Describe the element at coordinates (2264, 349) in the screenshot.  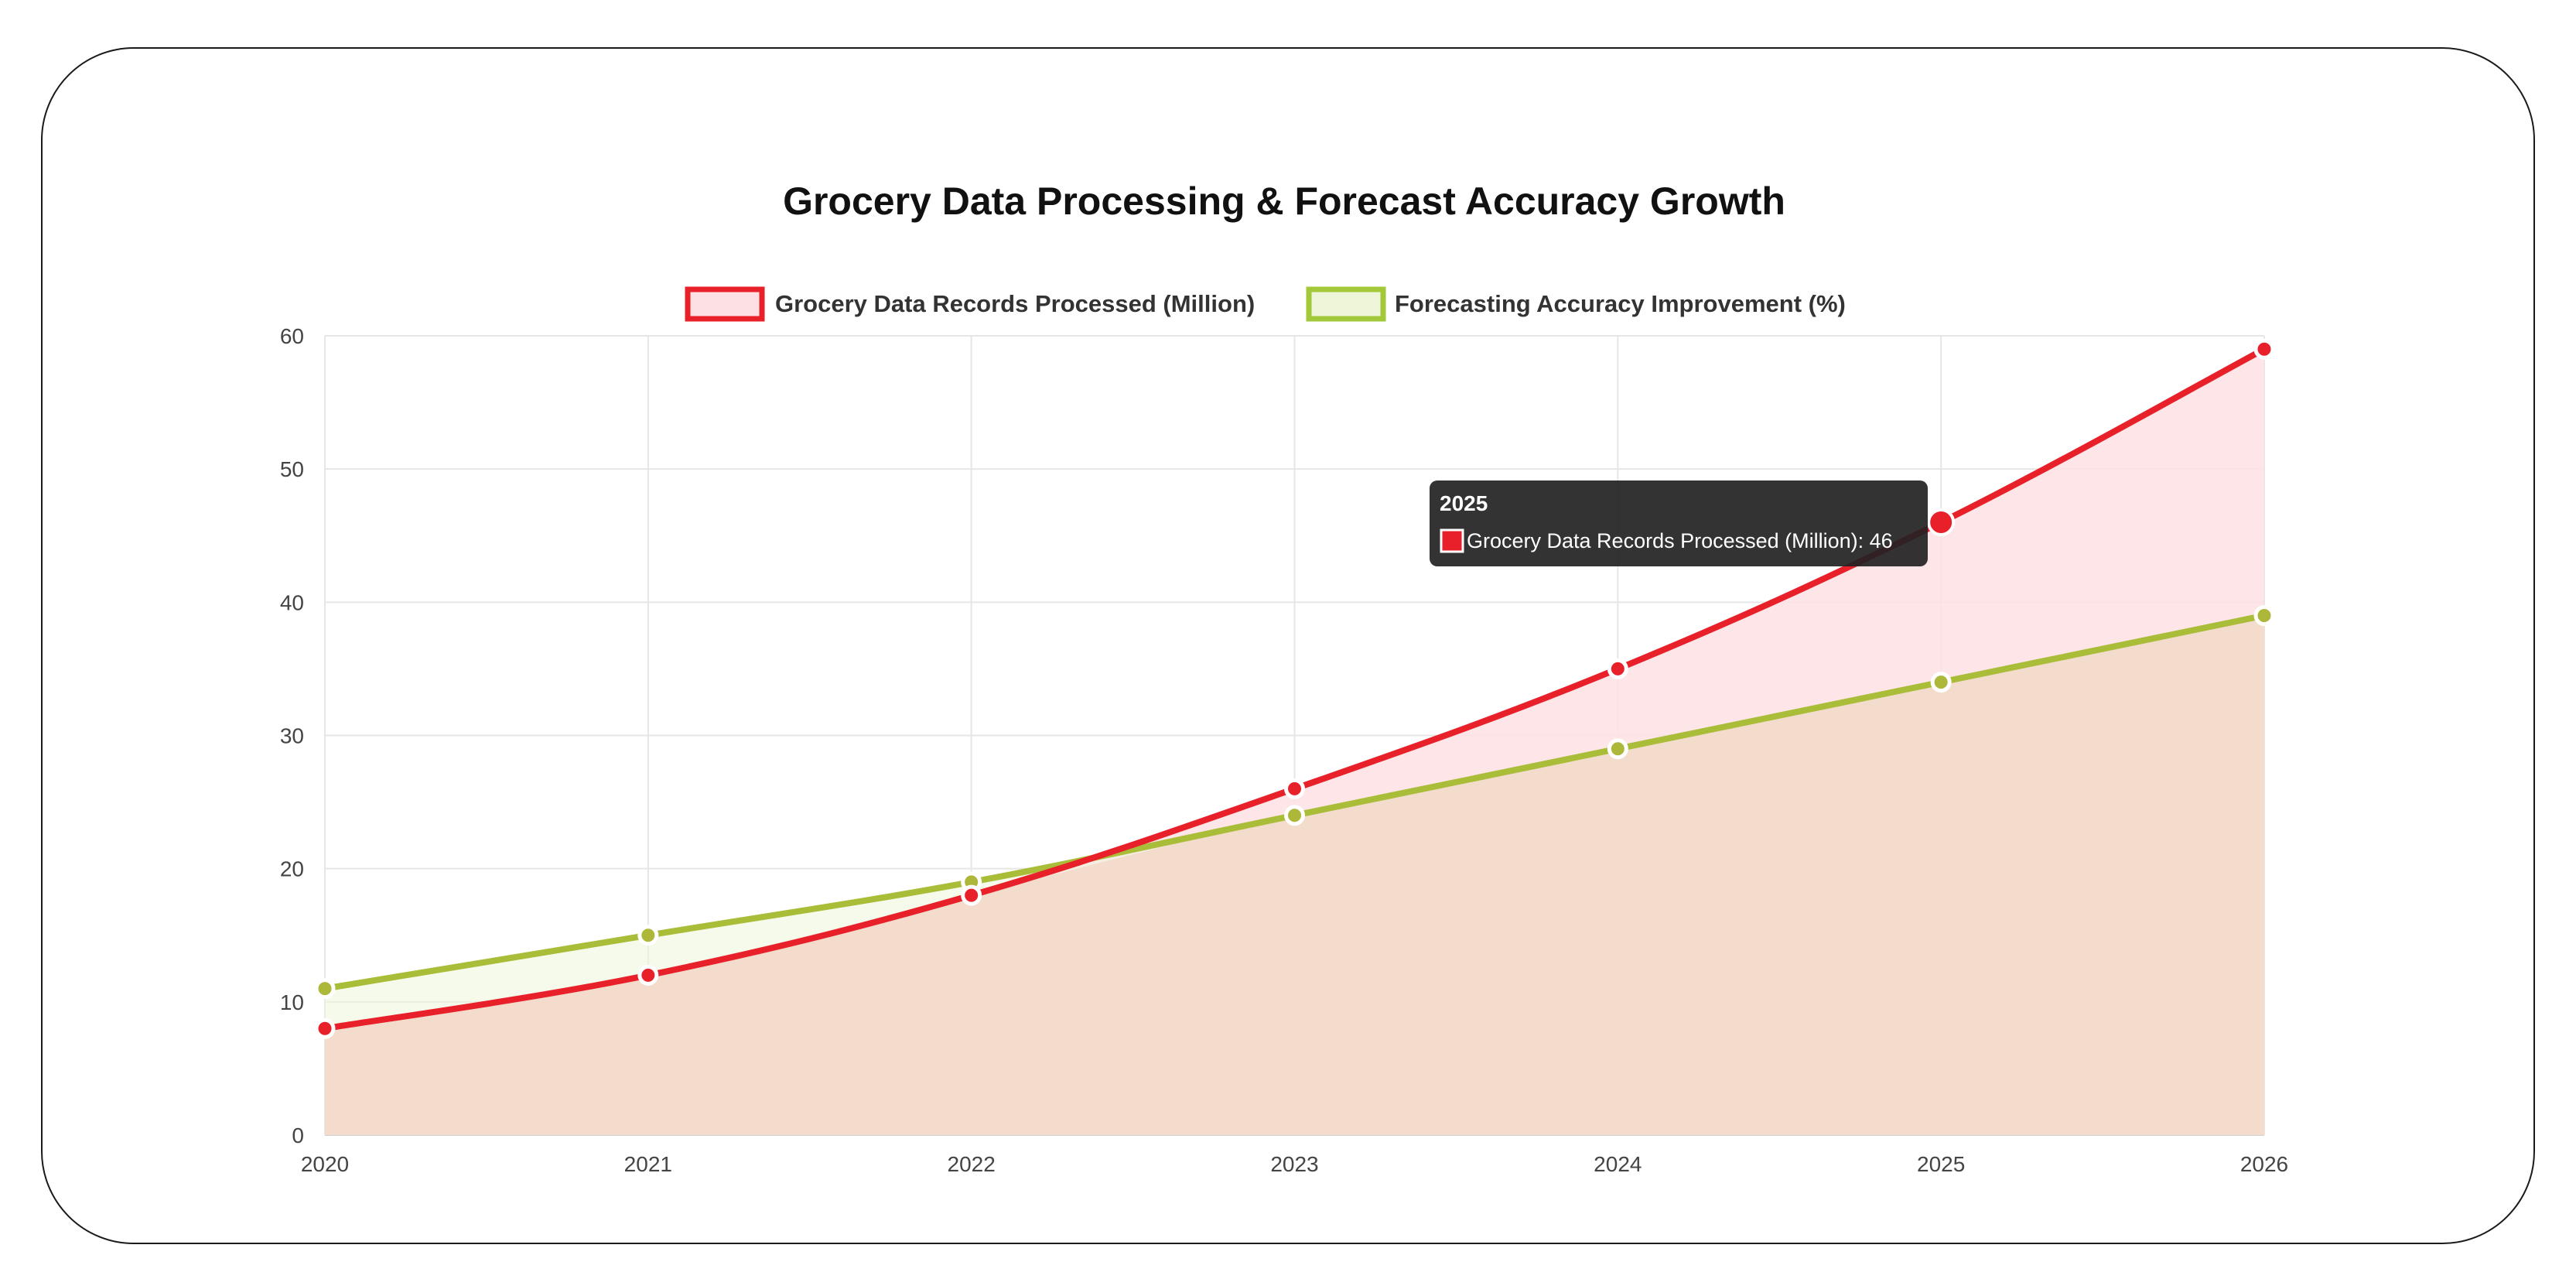
I see `point-records-2026` at that location.